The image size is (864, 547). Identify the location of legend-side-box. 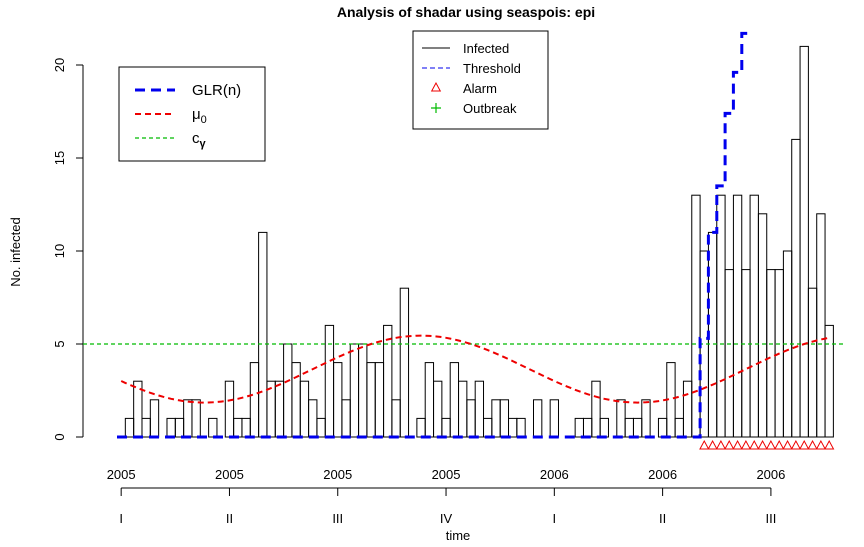
(192, 114).